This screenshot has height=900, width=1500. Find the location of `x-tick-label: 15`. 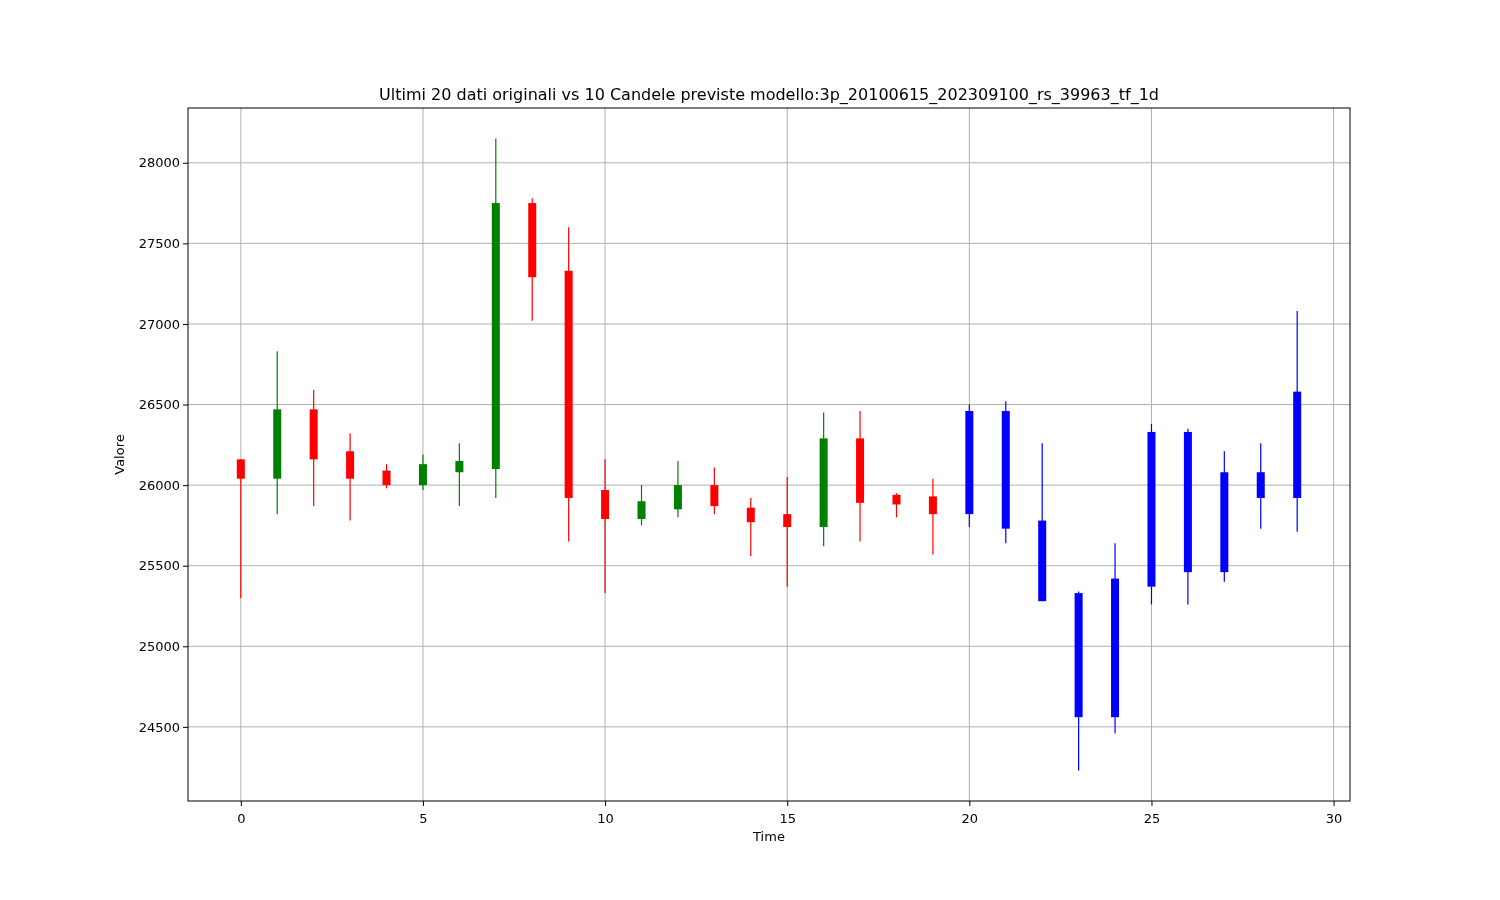

x-tick-label: 15 is located at coordinates (787, 819).